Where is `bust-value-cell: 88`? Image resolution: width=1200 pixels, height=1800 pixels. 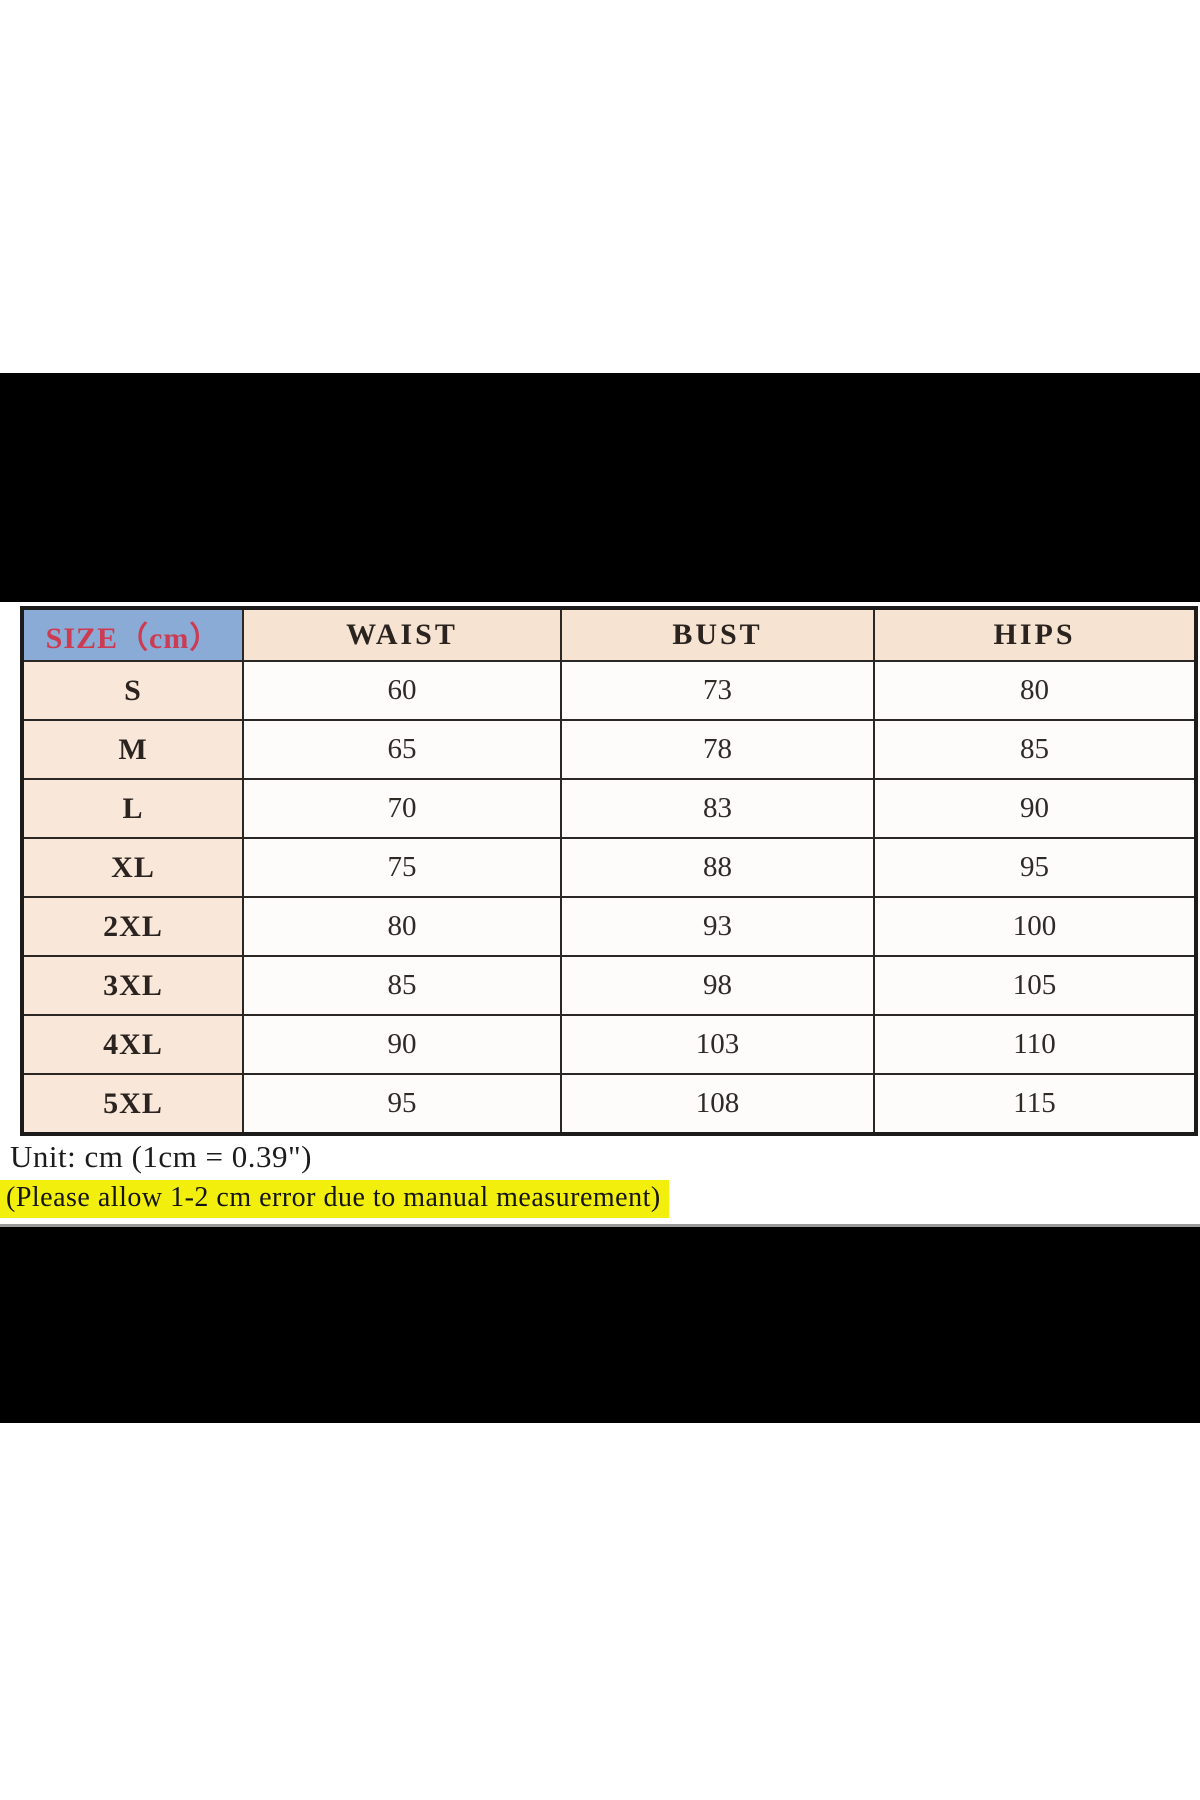 bust-value-cell: 88 is located at coordinates (717, 867).